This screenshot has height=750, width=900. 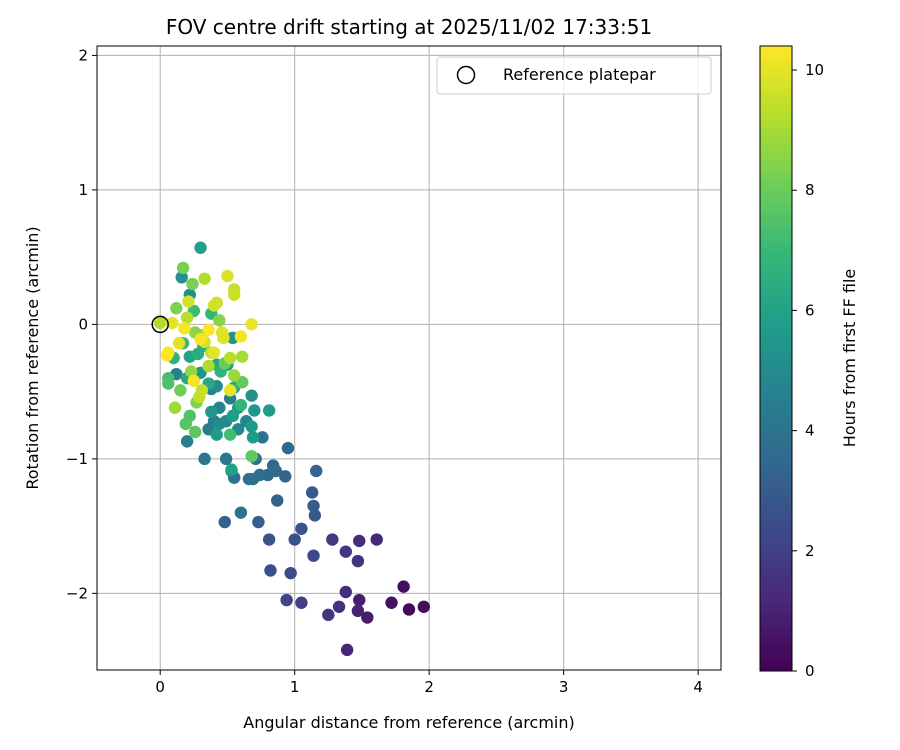 What do you see at coordinates (83, 55) in the screenshot?
I see `y-tick-label: 2` at bounding box center [83, 55].